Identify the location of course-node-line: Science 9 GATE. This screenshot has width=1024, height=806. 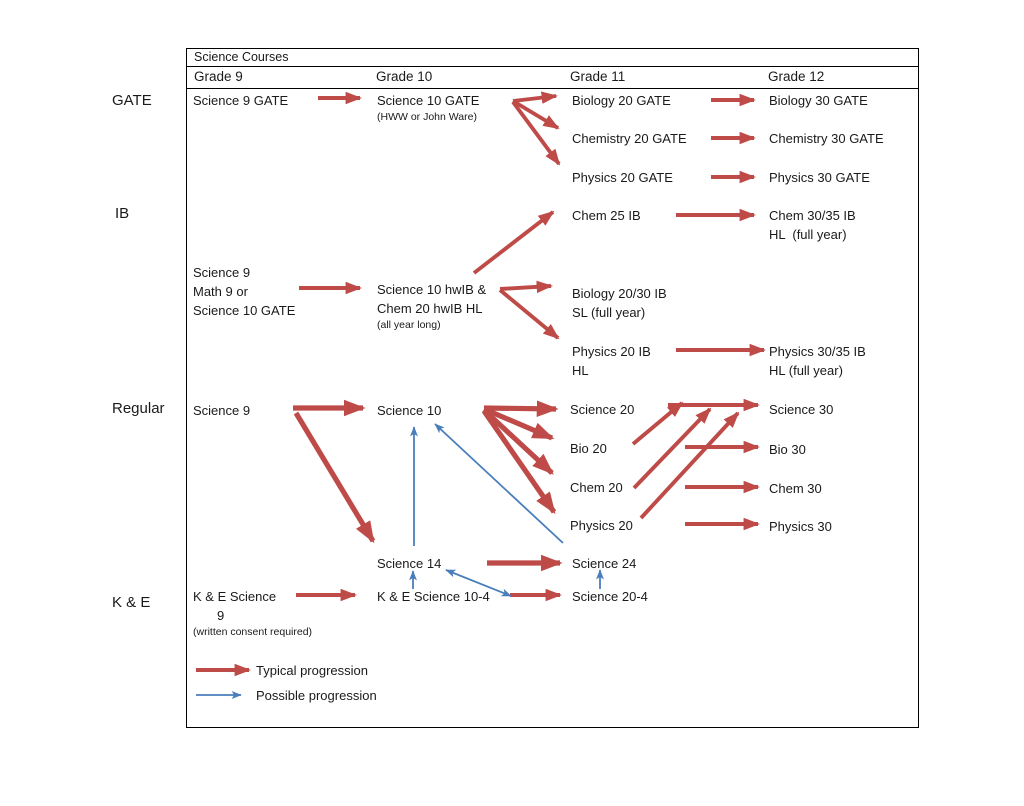
(241, 100).